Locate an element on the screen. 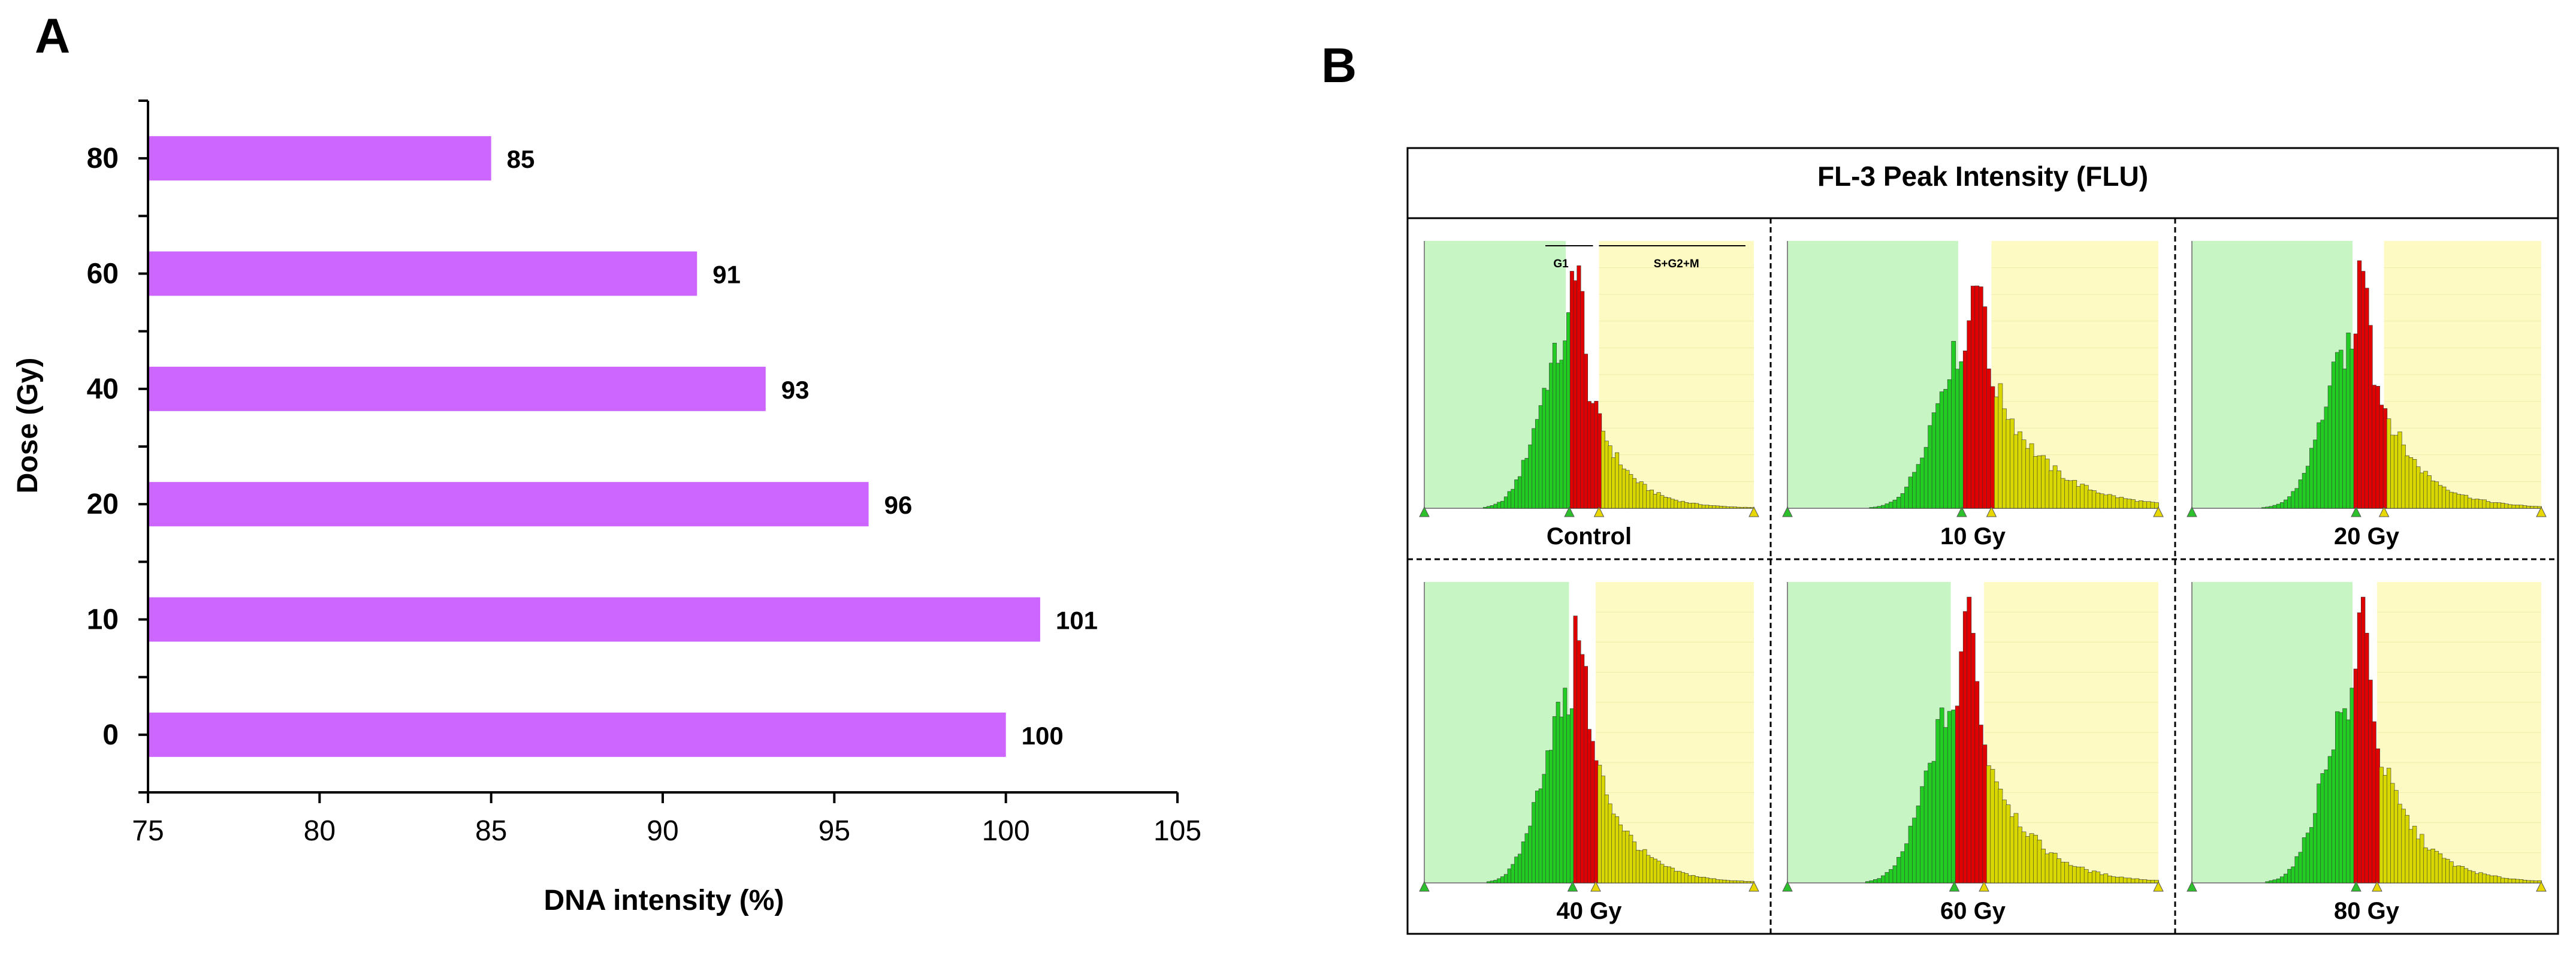 The image size is (2576, 962). panel-b-title: FL-3 Peak Intensity (FLU) is located at coordinates (1983, 177).